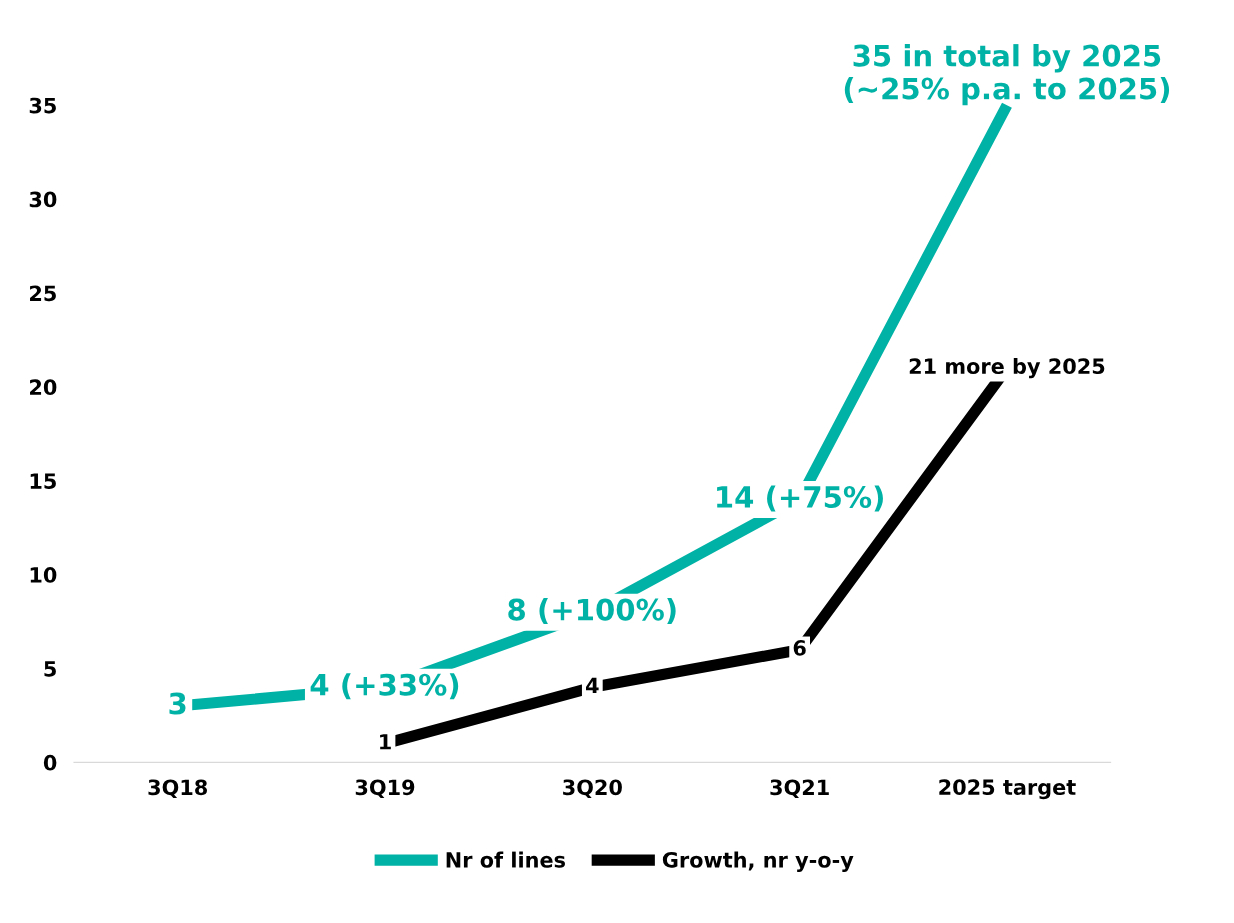 Image resolution: width=1234 pixels, height=923 pixels. Describe the element at coordinates (592, 685) in the screenshot. I see `data-label: 4` at that location.